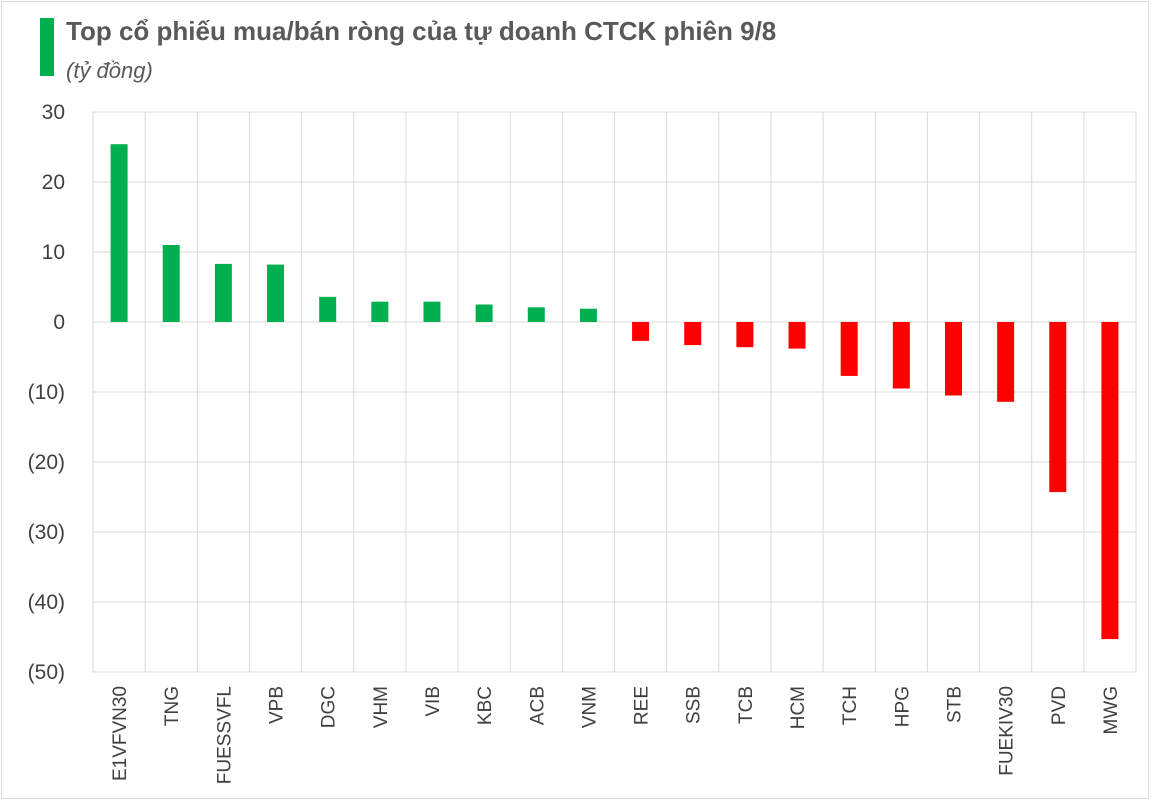 Image resolution: width=1152 pixels, height=802 pixels. I want to click on bar-stb, so click(953, 359).